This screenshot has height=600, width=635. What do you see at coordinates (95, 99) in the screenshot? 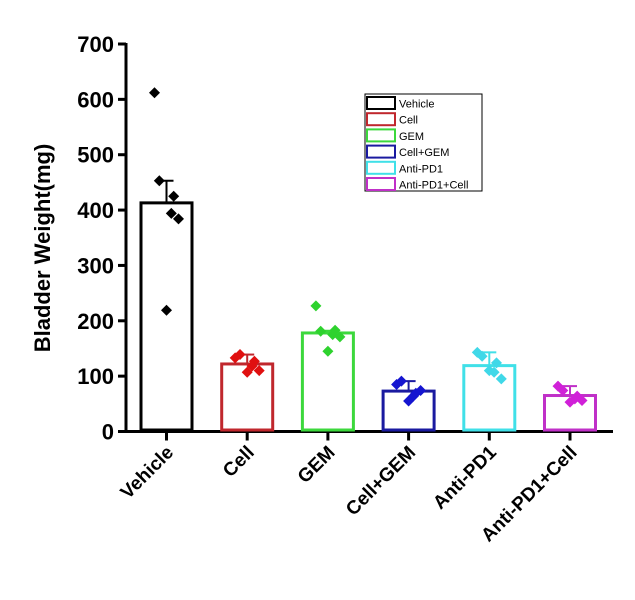
I see `y-tick-label: 600` at bounding box center [95, 99].